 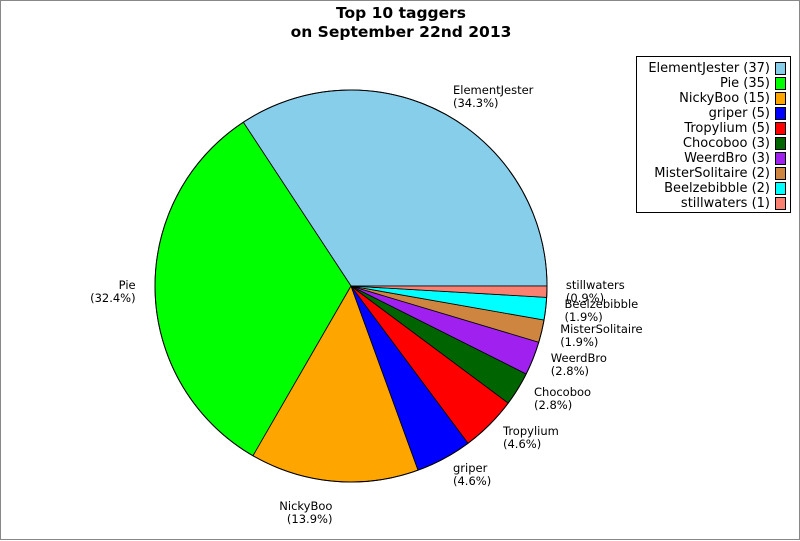 I want to click on slice-label-weerdbro: WeerdBro (2.8%), so click(x=579, y=365).